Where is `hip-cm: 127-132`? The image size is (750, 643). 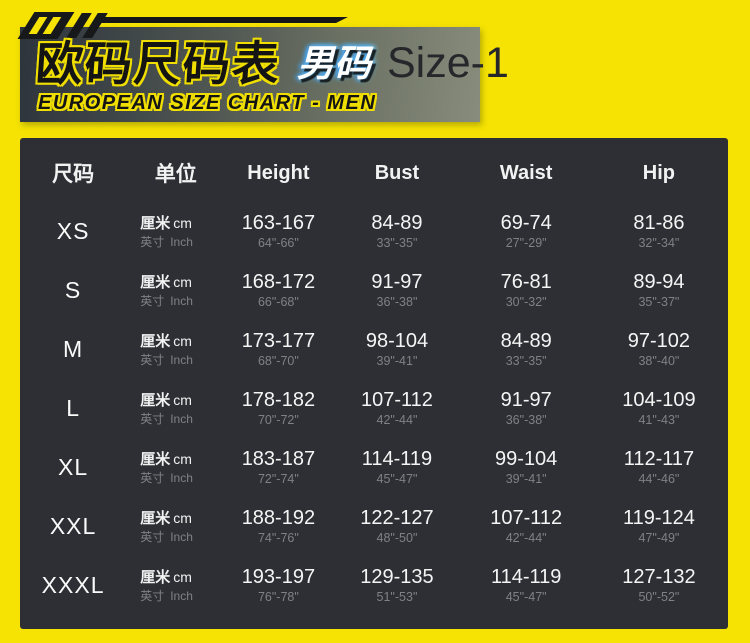
hip-cm: 127-132 is located at coordinates (659, 577).